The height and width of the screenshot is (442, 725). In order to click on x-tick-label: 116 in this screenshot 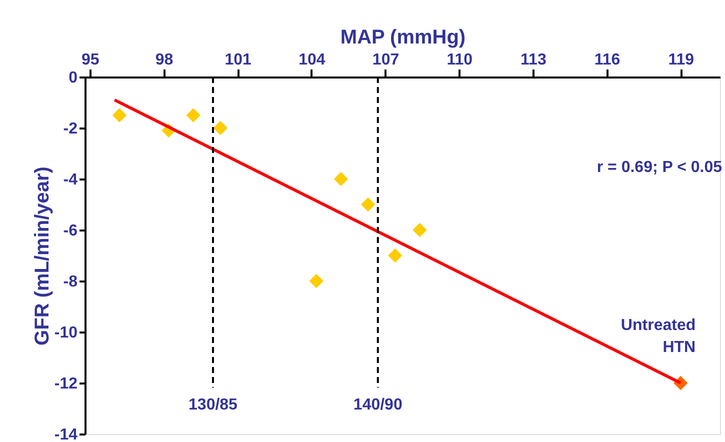, I will do `click(607, 60)`.